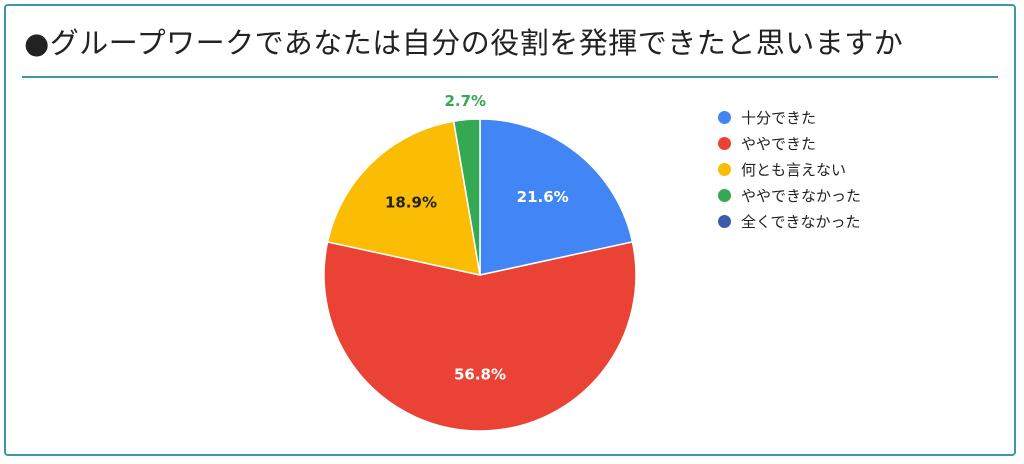 This screenshot has width=1024, height=464. What do you see at coordinates (779, 143) in the screenshot?
I see `legend-label: ややできた` at bounding box center [779, 143].